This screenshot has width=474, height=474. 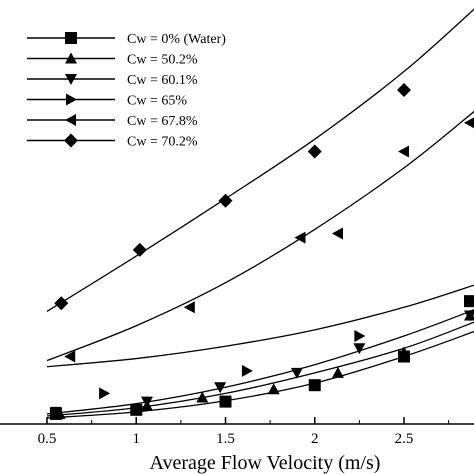 I want to click on legend-label: Cw = 0% (Water), so click(x=176, y=39).